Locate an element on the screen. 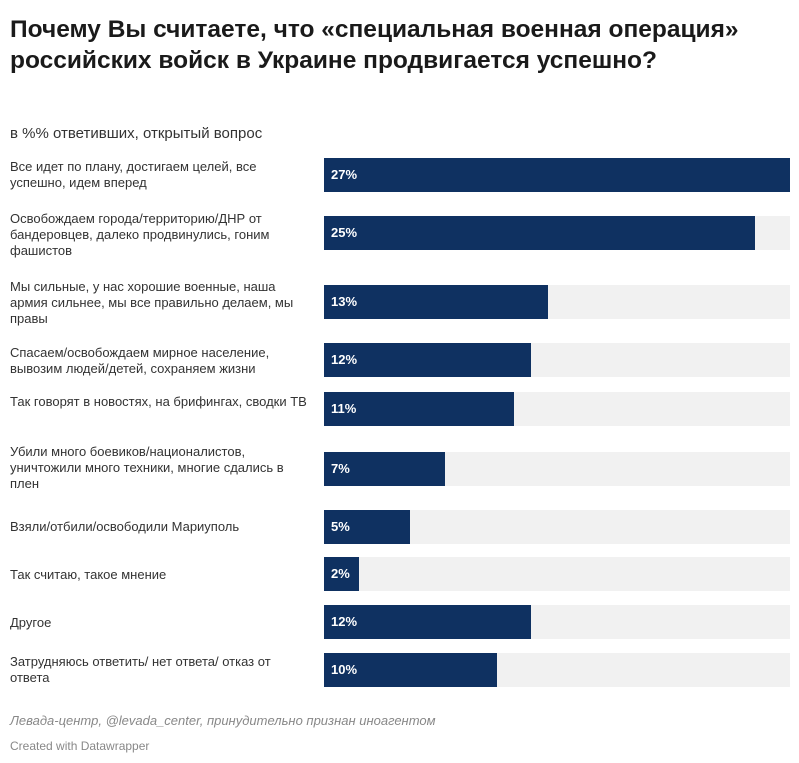  bar: 11% is located at coordinates (419, 409).